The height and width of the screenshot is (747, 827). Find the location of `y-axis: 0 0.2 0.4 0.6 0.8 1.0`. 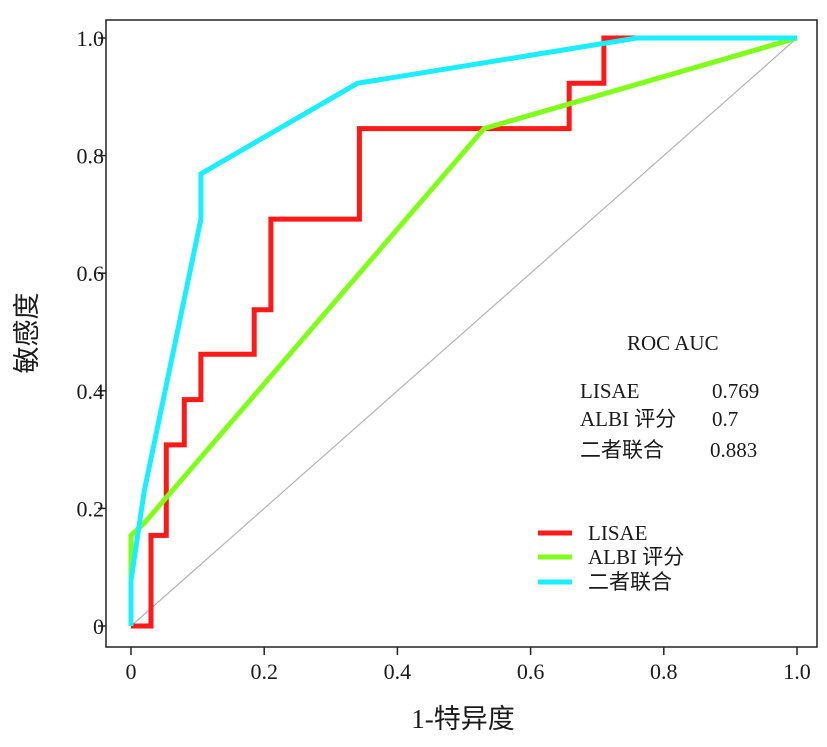

y-axis: 0 0.2 0.4 0.6 0.8 1.0 is located at coordinates (91, 332).